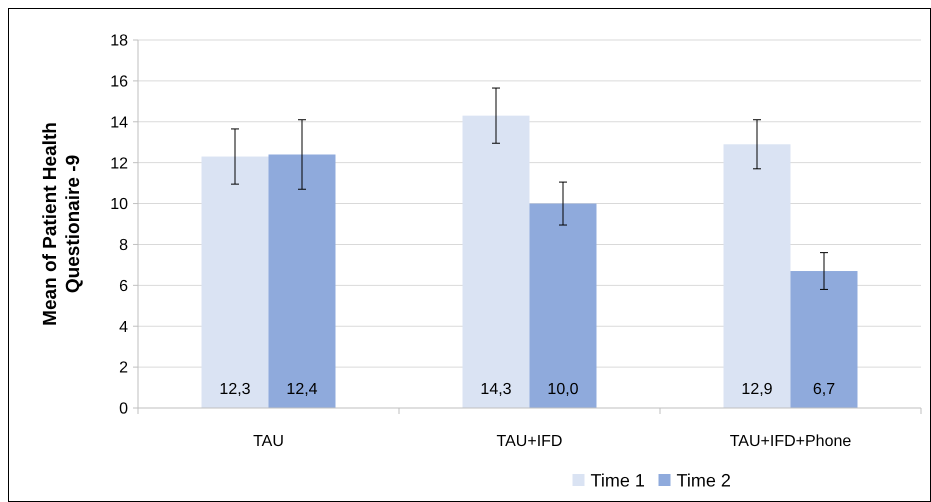  What do you see at coordinates (123, 409) in the screenshot?
I see `y-tick-label: 0` at bounding box center [123, 409].